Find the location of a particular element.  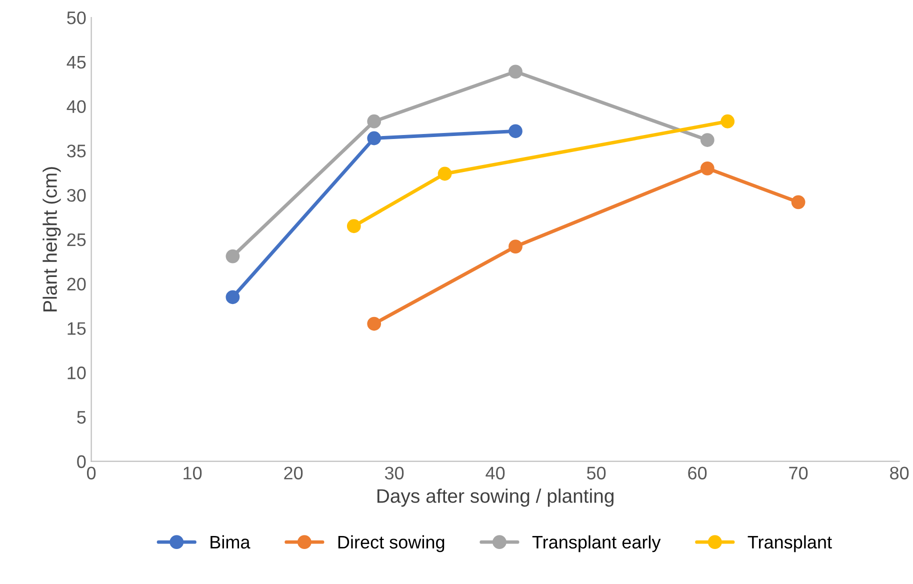

x-tick-label: 20 is located at coordinates (293, 473).